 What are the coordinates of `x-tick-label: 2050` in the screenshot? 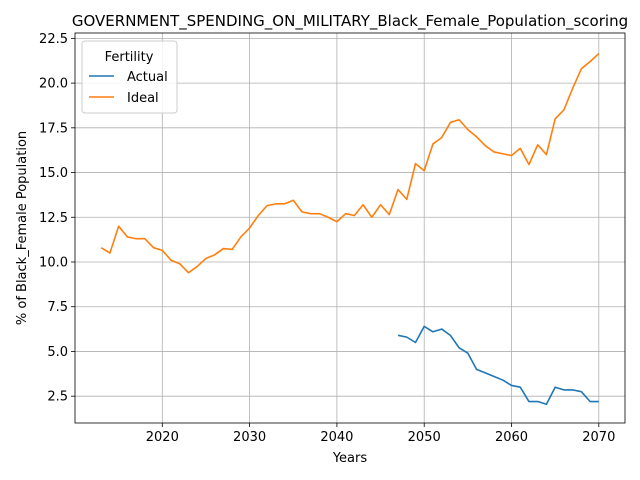 It's located at (424, 437).